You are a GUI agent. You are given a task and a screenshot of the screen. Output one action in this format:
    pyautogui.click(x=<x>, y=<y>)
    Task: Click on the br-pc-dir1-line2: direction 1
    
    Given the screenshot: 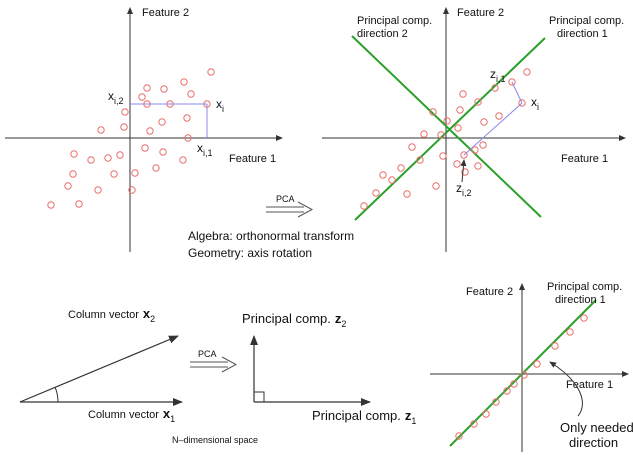 What is the action you would take?
    pyautogui.click(x=580, y=300)
    